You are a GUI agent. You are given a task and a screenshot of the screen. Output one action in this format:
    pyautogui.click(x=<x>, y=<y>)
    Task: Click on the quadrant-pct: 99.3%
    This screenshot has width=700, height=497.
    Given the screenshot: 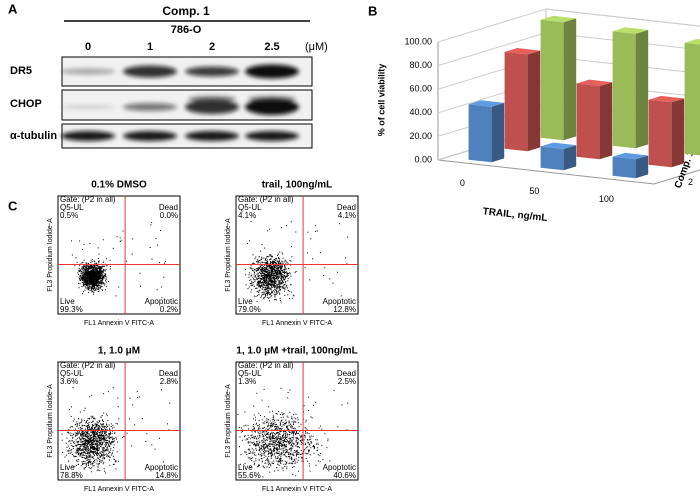 What is the action you would take?
    pyautogui.click(x=71, y=309)
    